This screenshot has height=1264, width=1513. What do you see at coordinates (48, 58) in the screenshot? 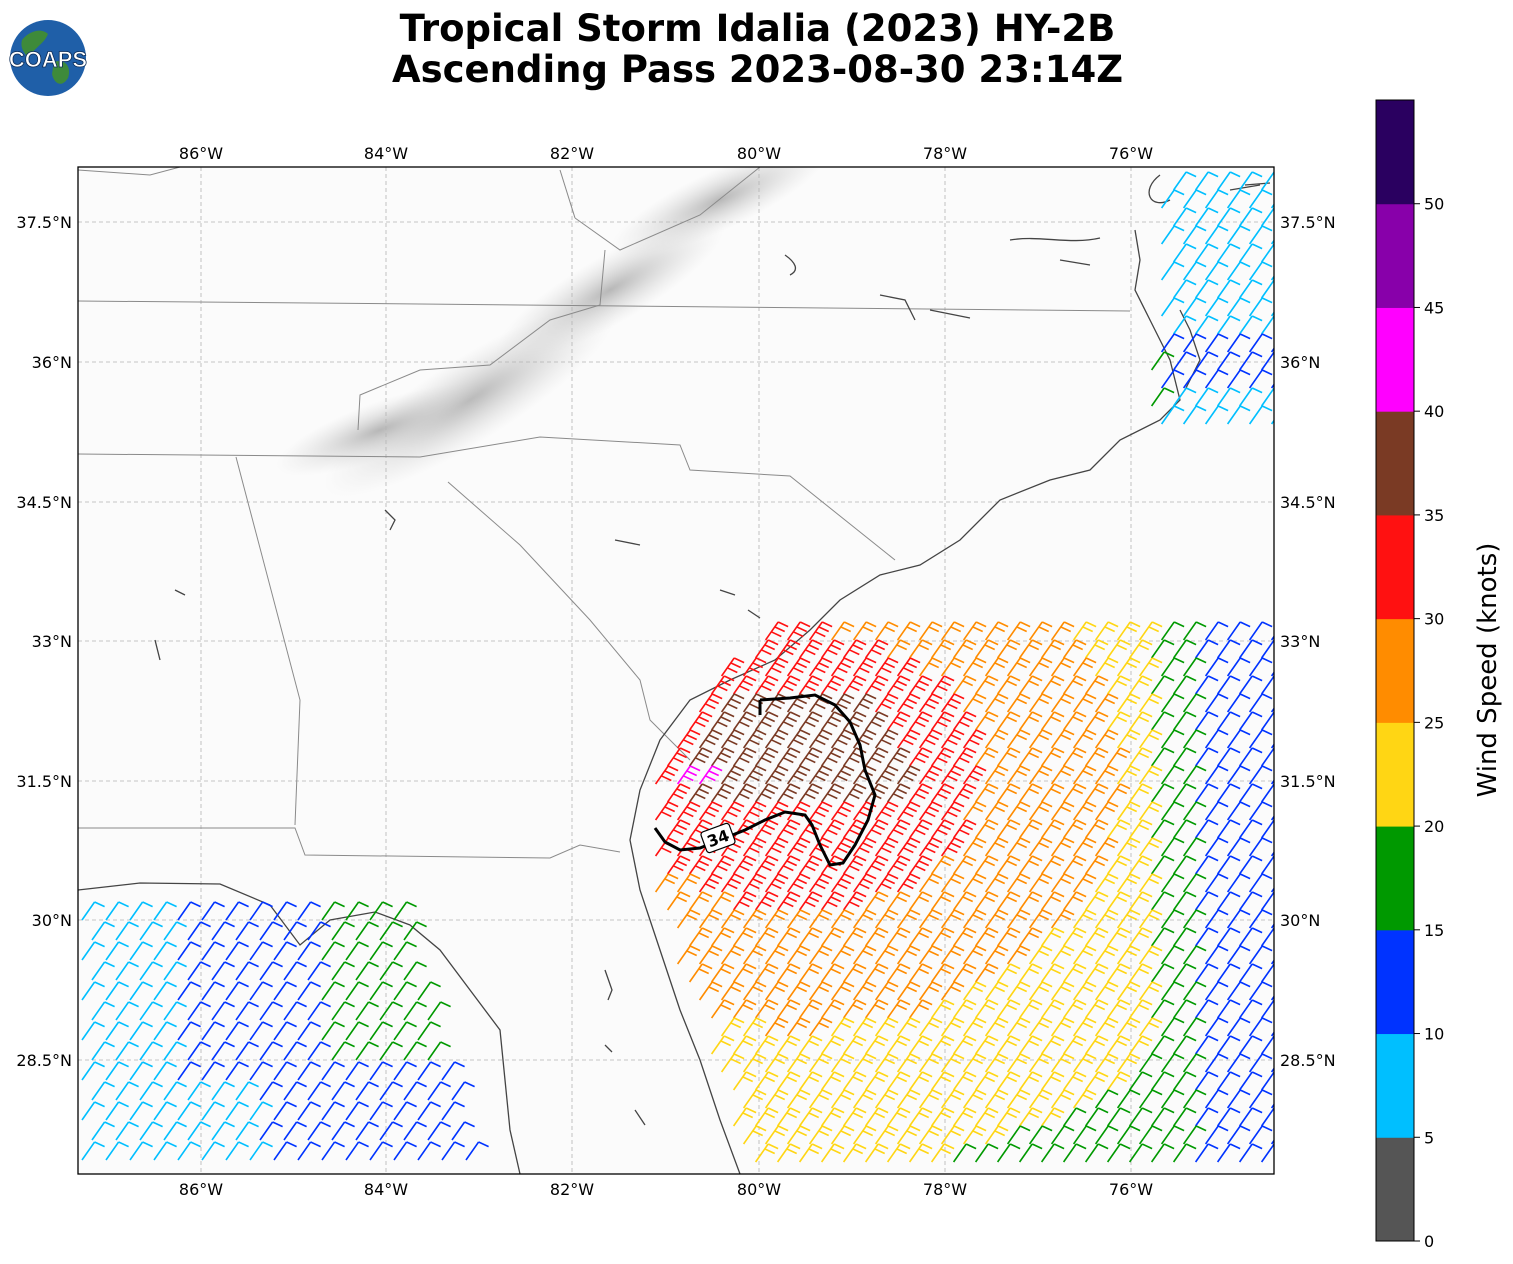
I see `coaps-logo: COAPS` at bounding box center [48, 58].